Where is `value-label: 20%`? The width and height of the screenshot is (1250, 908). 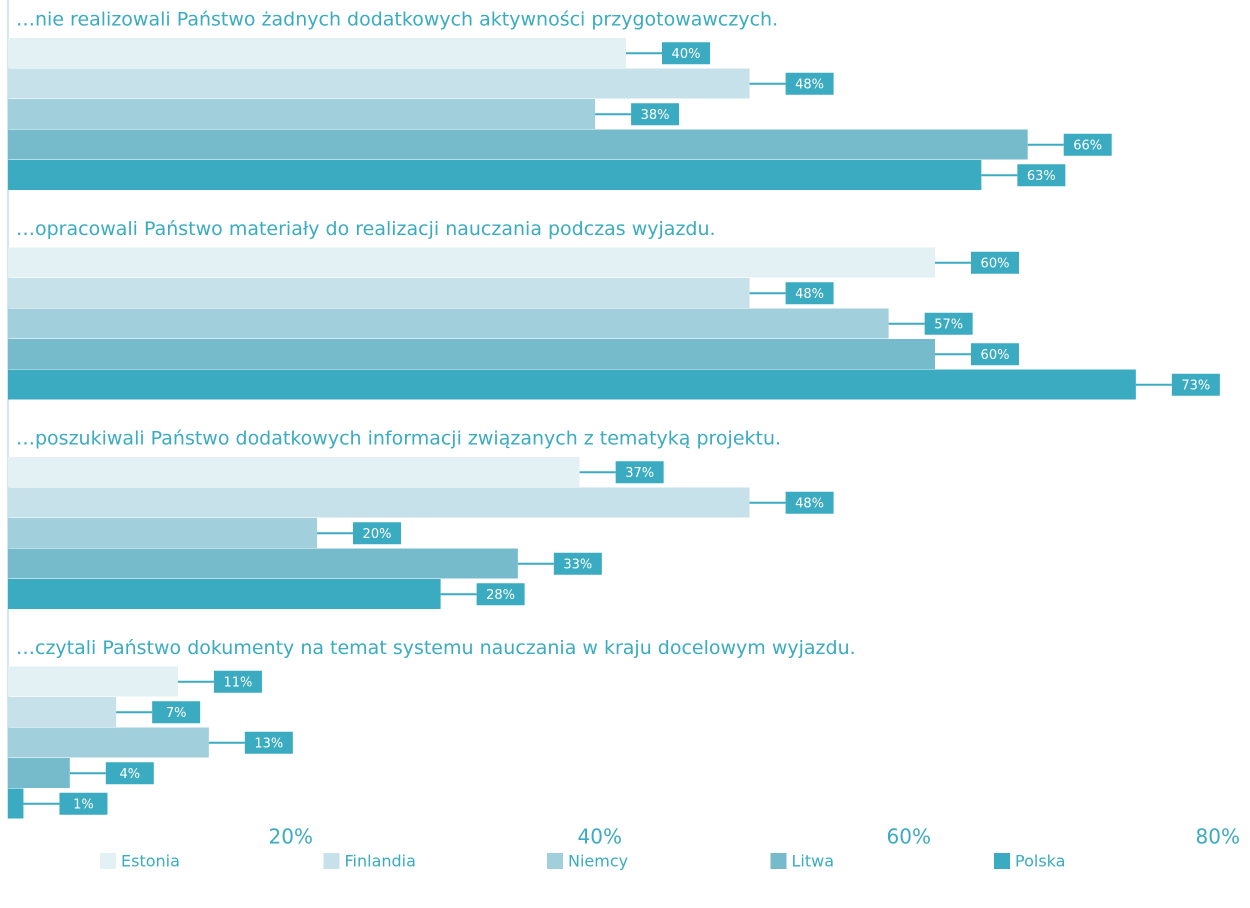 value-label: 20% is located at coordinates (377, 534).